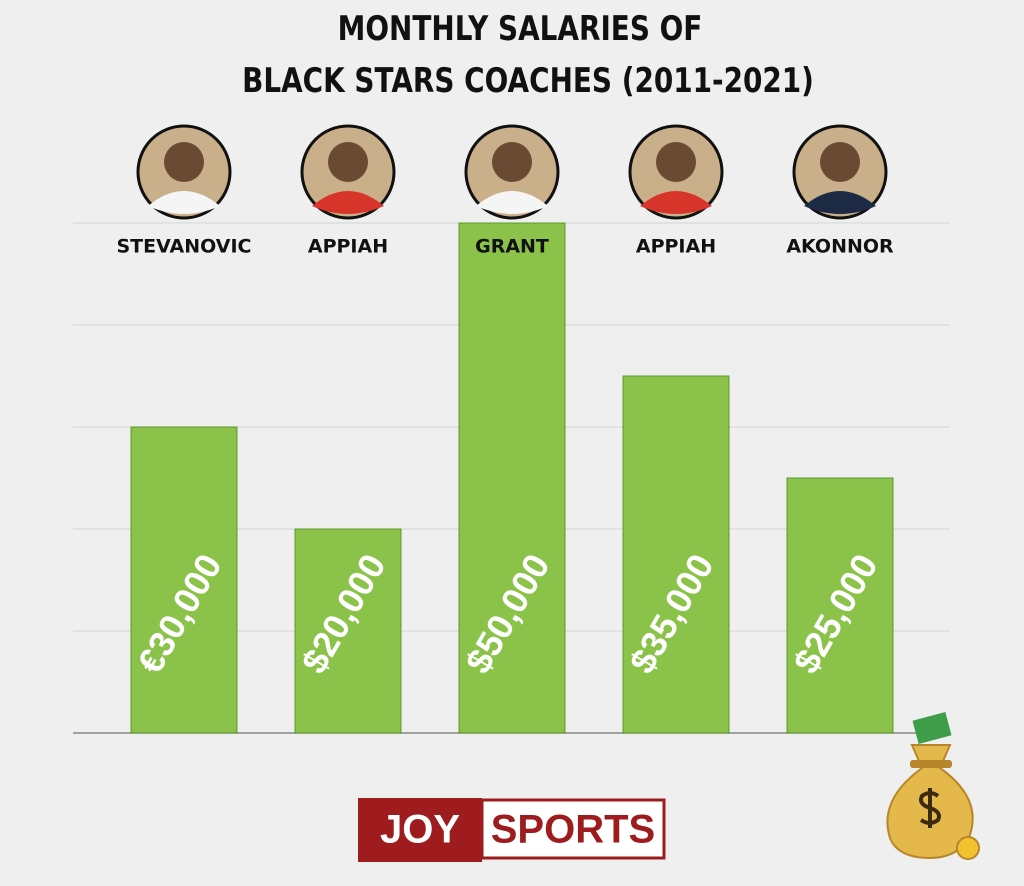  I want to click on logo-left-box, so click(420, 830).